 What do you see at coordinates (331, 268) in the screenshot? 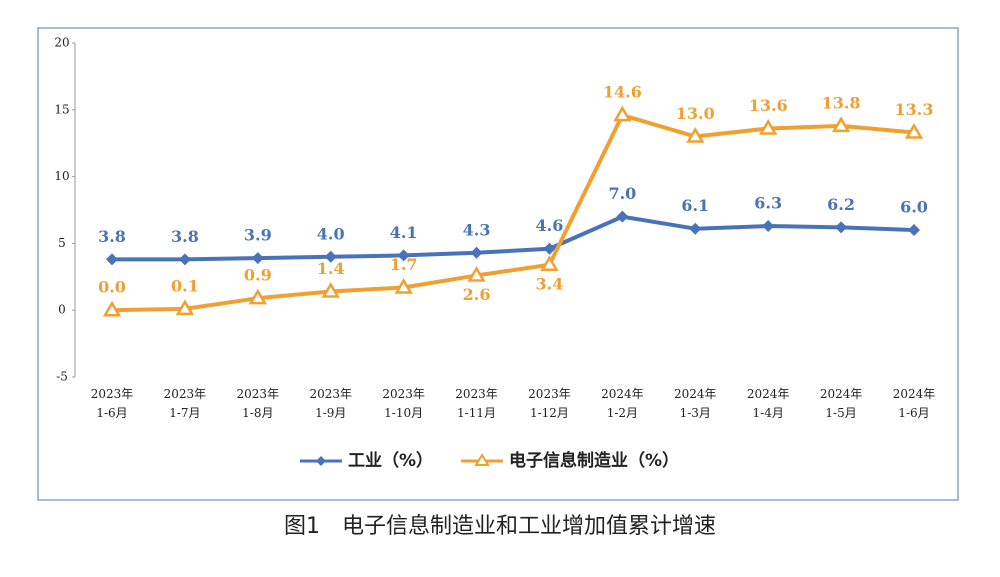
I see `value-label: 1.4` at bounding box center [331, 268].